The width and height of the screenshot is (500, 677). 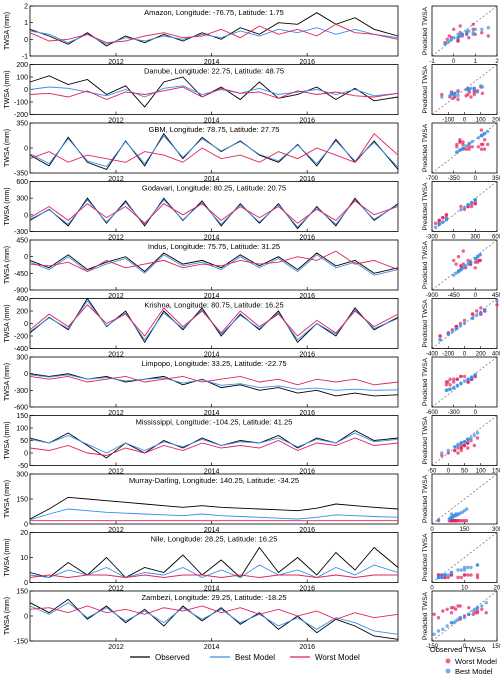 What do you see at coordinates (432, 472) in the screenshot?
I see `scatter-xtick-label: -50` at bounding box center [432, 472].